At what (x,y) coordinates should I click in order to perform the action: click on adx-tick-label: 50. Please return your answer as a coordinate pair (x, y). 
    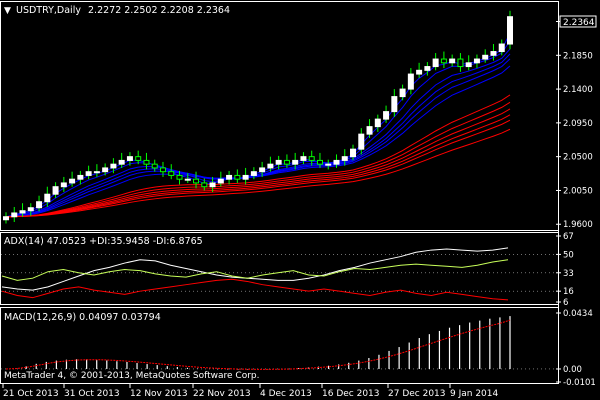
    Looking at the image, I should click on (568, 255).